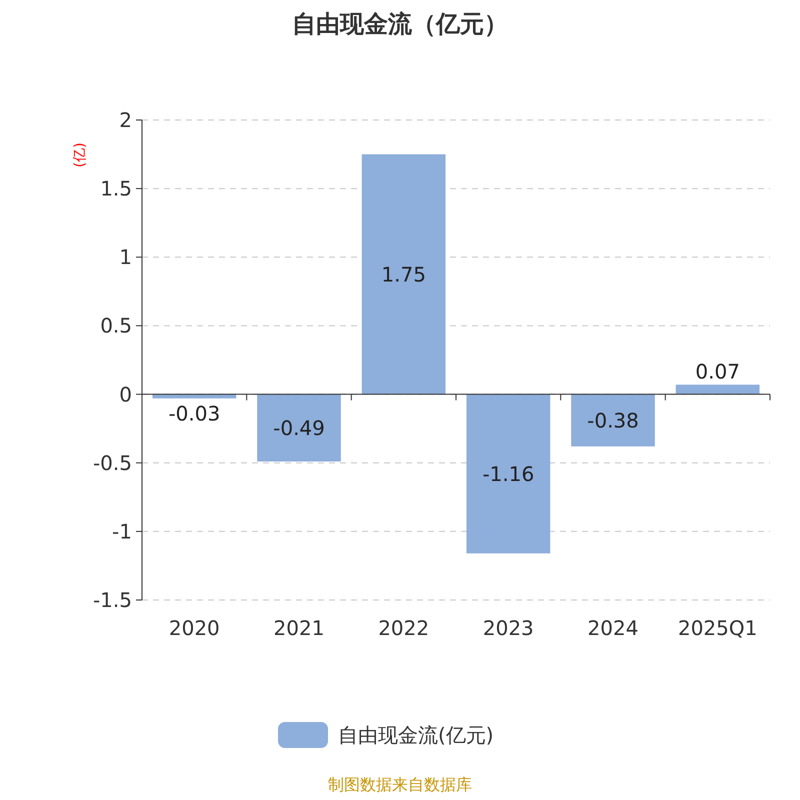  I want to click on data-label: 1.75, so click(403, 274).